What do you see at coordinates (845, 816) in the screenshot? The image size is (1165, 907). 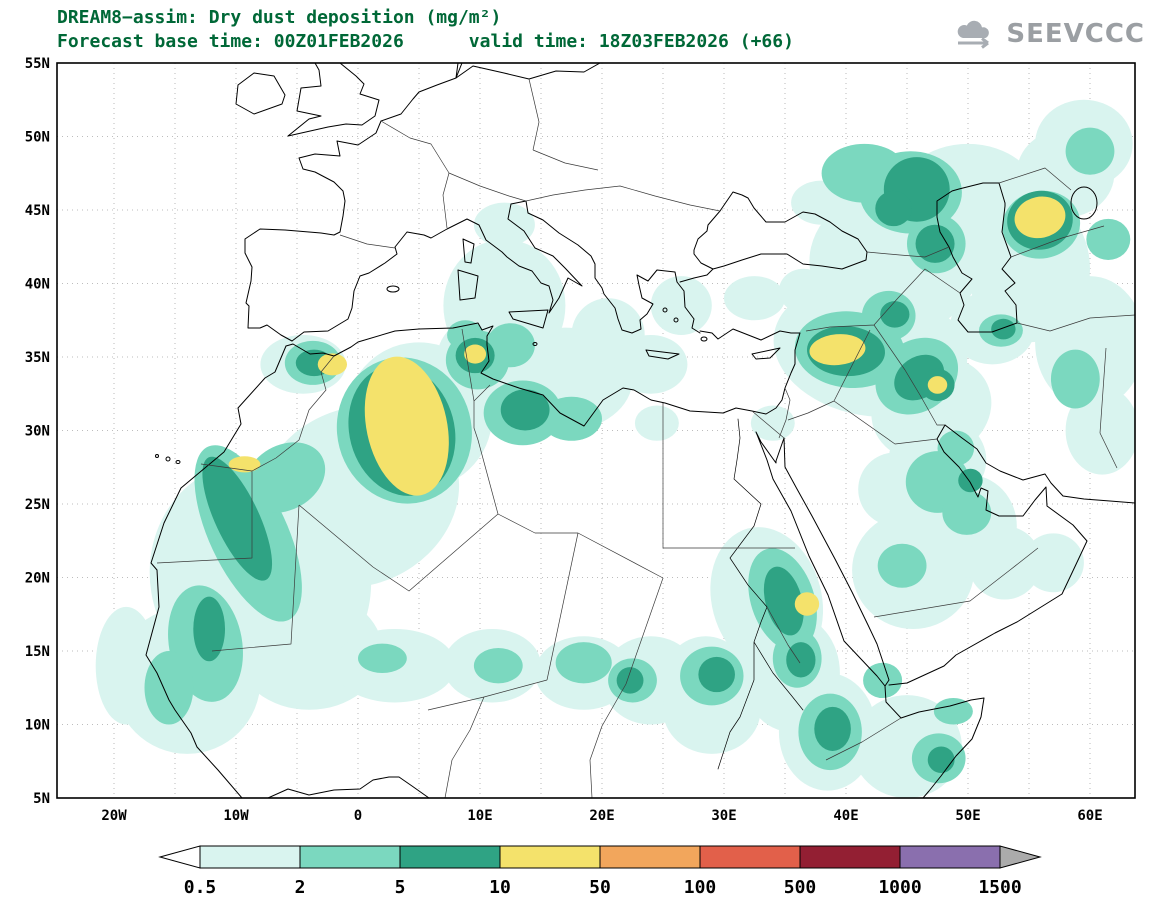 I see `lon-tick-label: 40E` at bounding box center [845, 816].